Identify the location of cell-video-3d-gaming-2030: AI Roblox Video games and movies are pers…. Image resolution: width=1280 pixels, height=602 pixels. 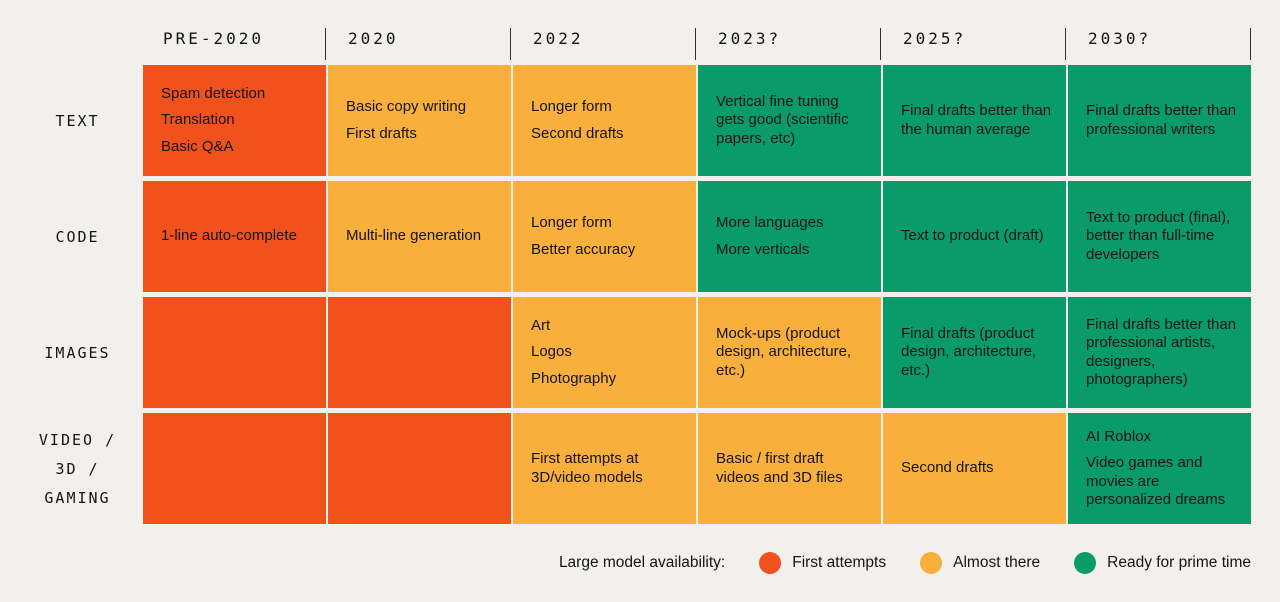
(1159, 468).